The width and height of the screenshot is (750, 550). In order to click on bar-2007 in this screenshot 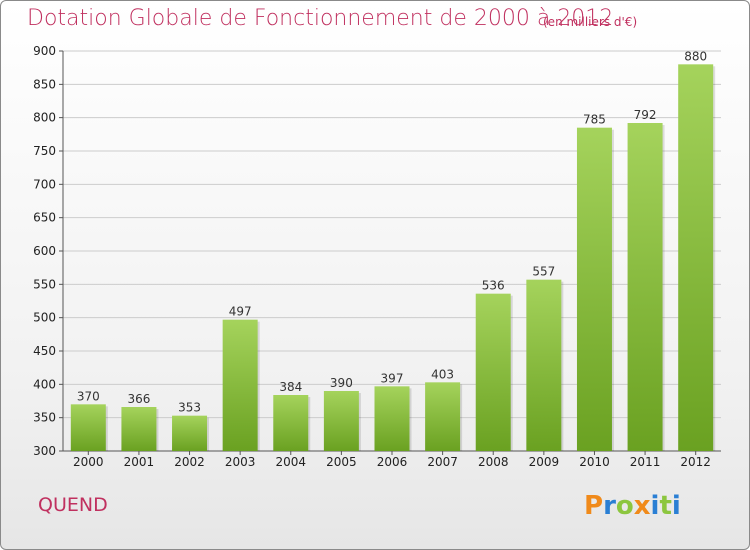, I will do `click(443, 416)`.